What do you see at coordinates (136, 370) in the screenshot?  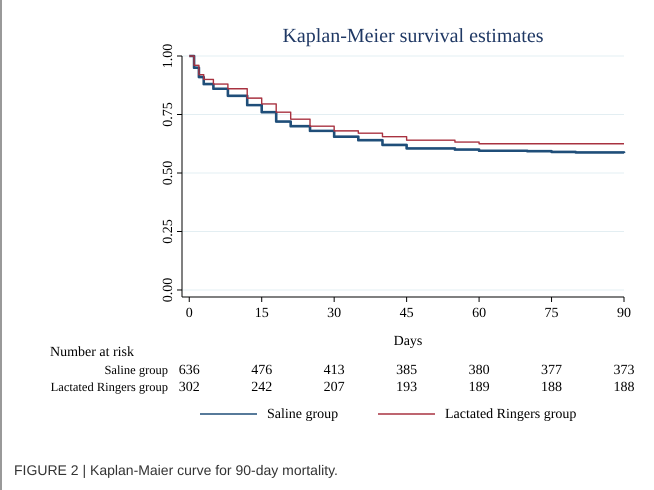 I see `text: Saline group` at bounding box center [136, 370].